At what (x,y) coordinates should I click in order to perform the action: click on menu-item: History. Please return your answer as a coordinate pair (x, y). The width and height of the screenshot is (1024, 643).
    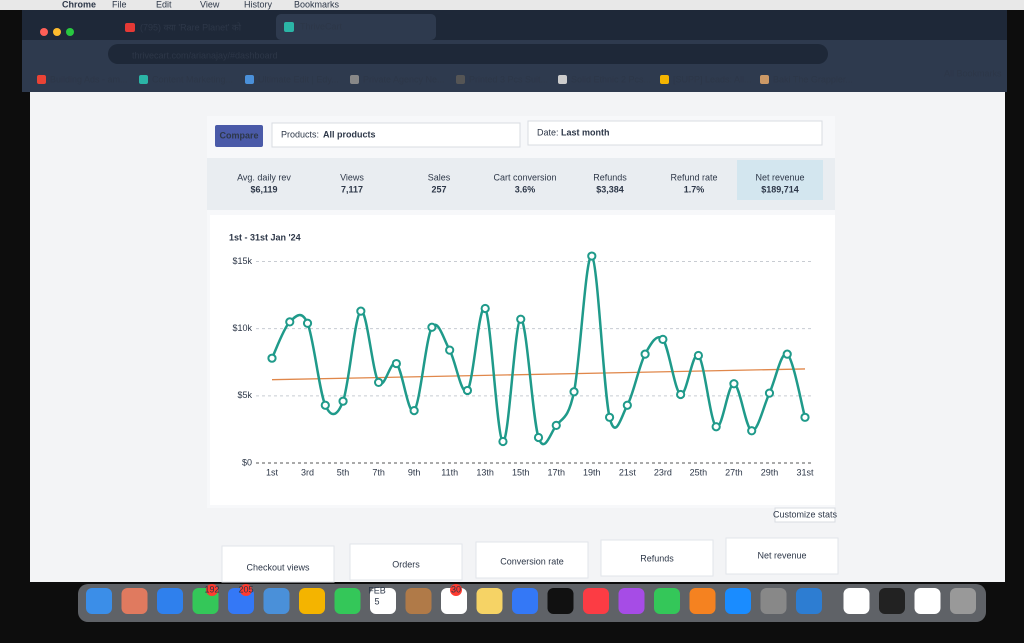
    Looking at the image, I should click on (258, 4).